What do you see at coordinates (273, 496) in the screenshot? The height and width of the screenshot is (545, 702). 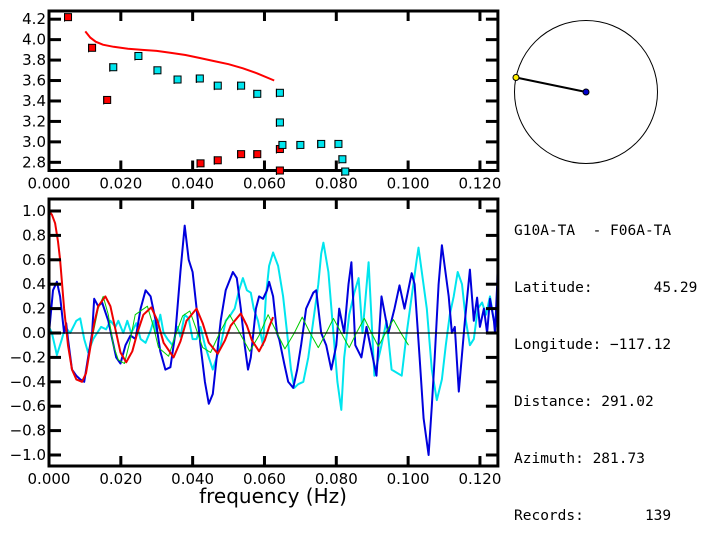 I see `x-axis-title: frequency (Hz)` at bounding box center [273, 496].